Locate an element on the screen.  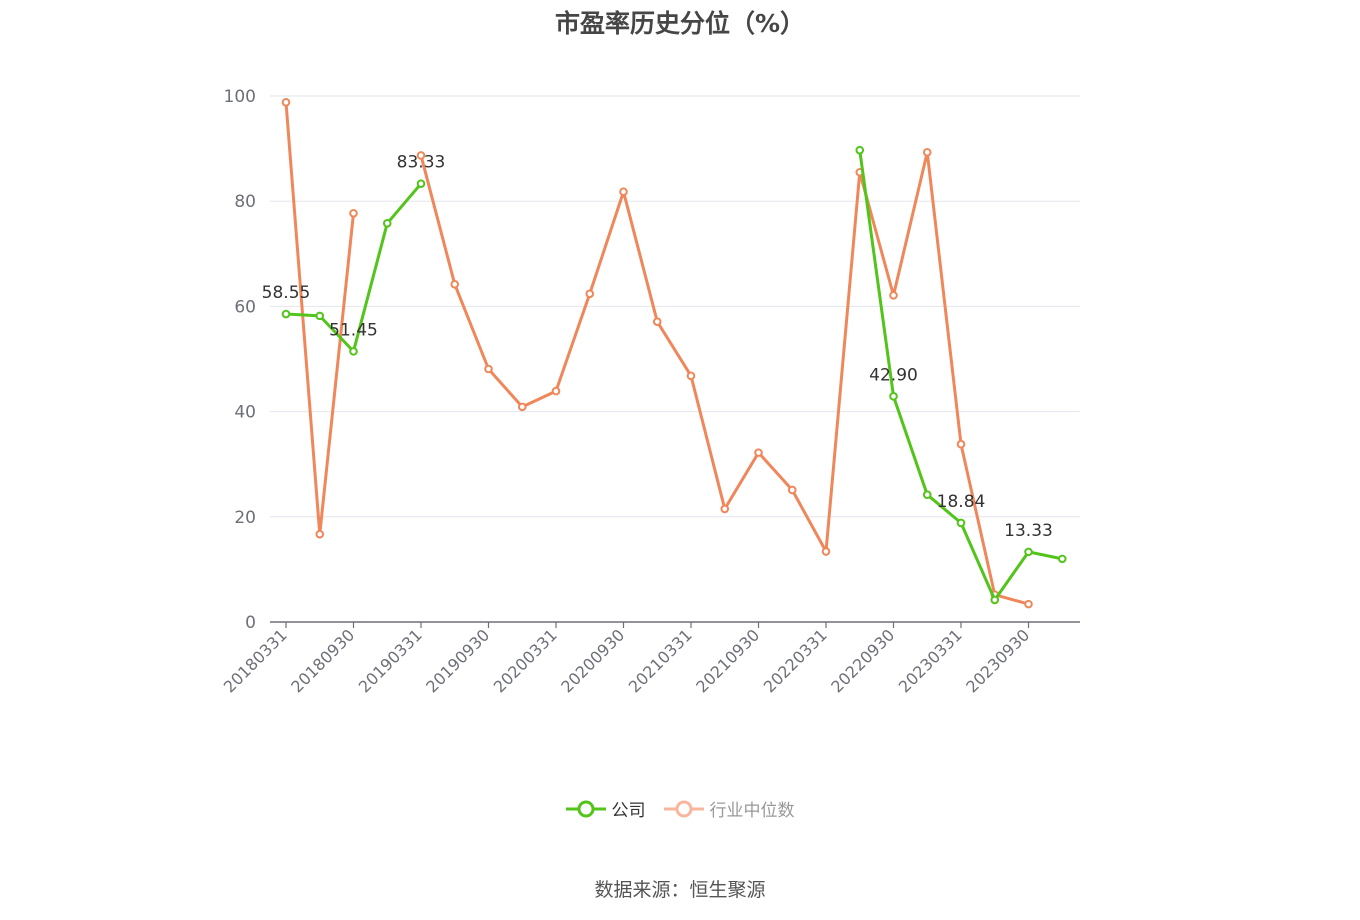
y-tick-label: 60 is located at coordinates (245, 307).